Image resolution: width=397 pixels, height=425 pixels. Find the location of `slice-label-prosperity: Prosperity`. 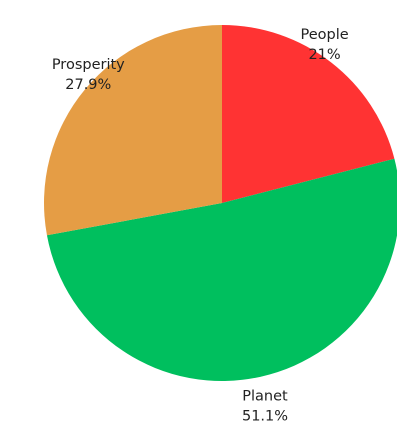

slice-label-prosperity: Prosperity is located at coordinates (88, 65).